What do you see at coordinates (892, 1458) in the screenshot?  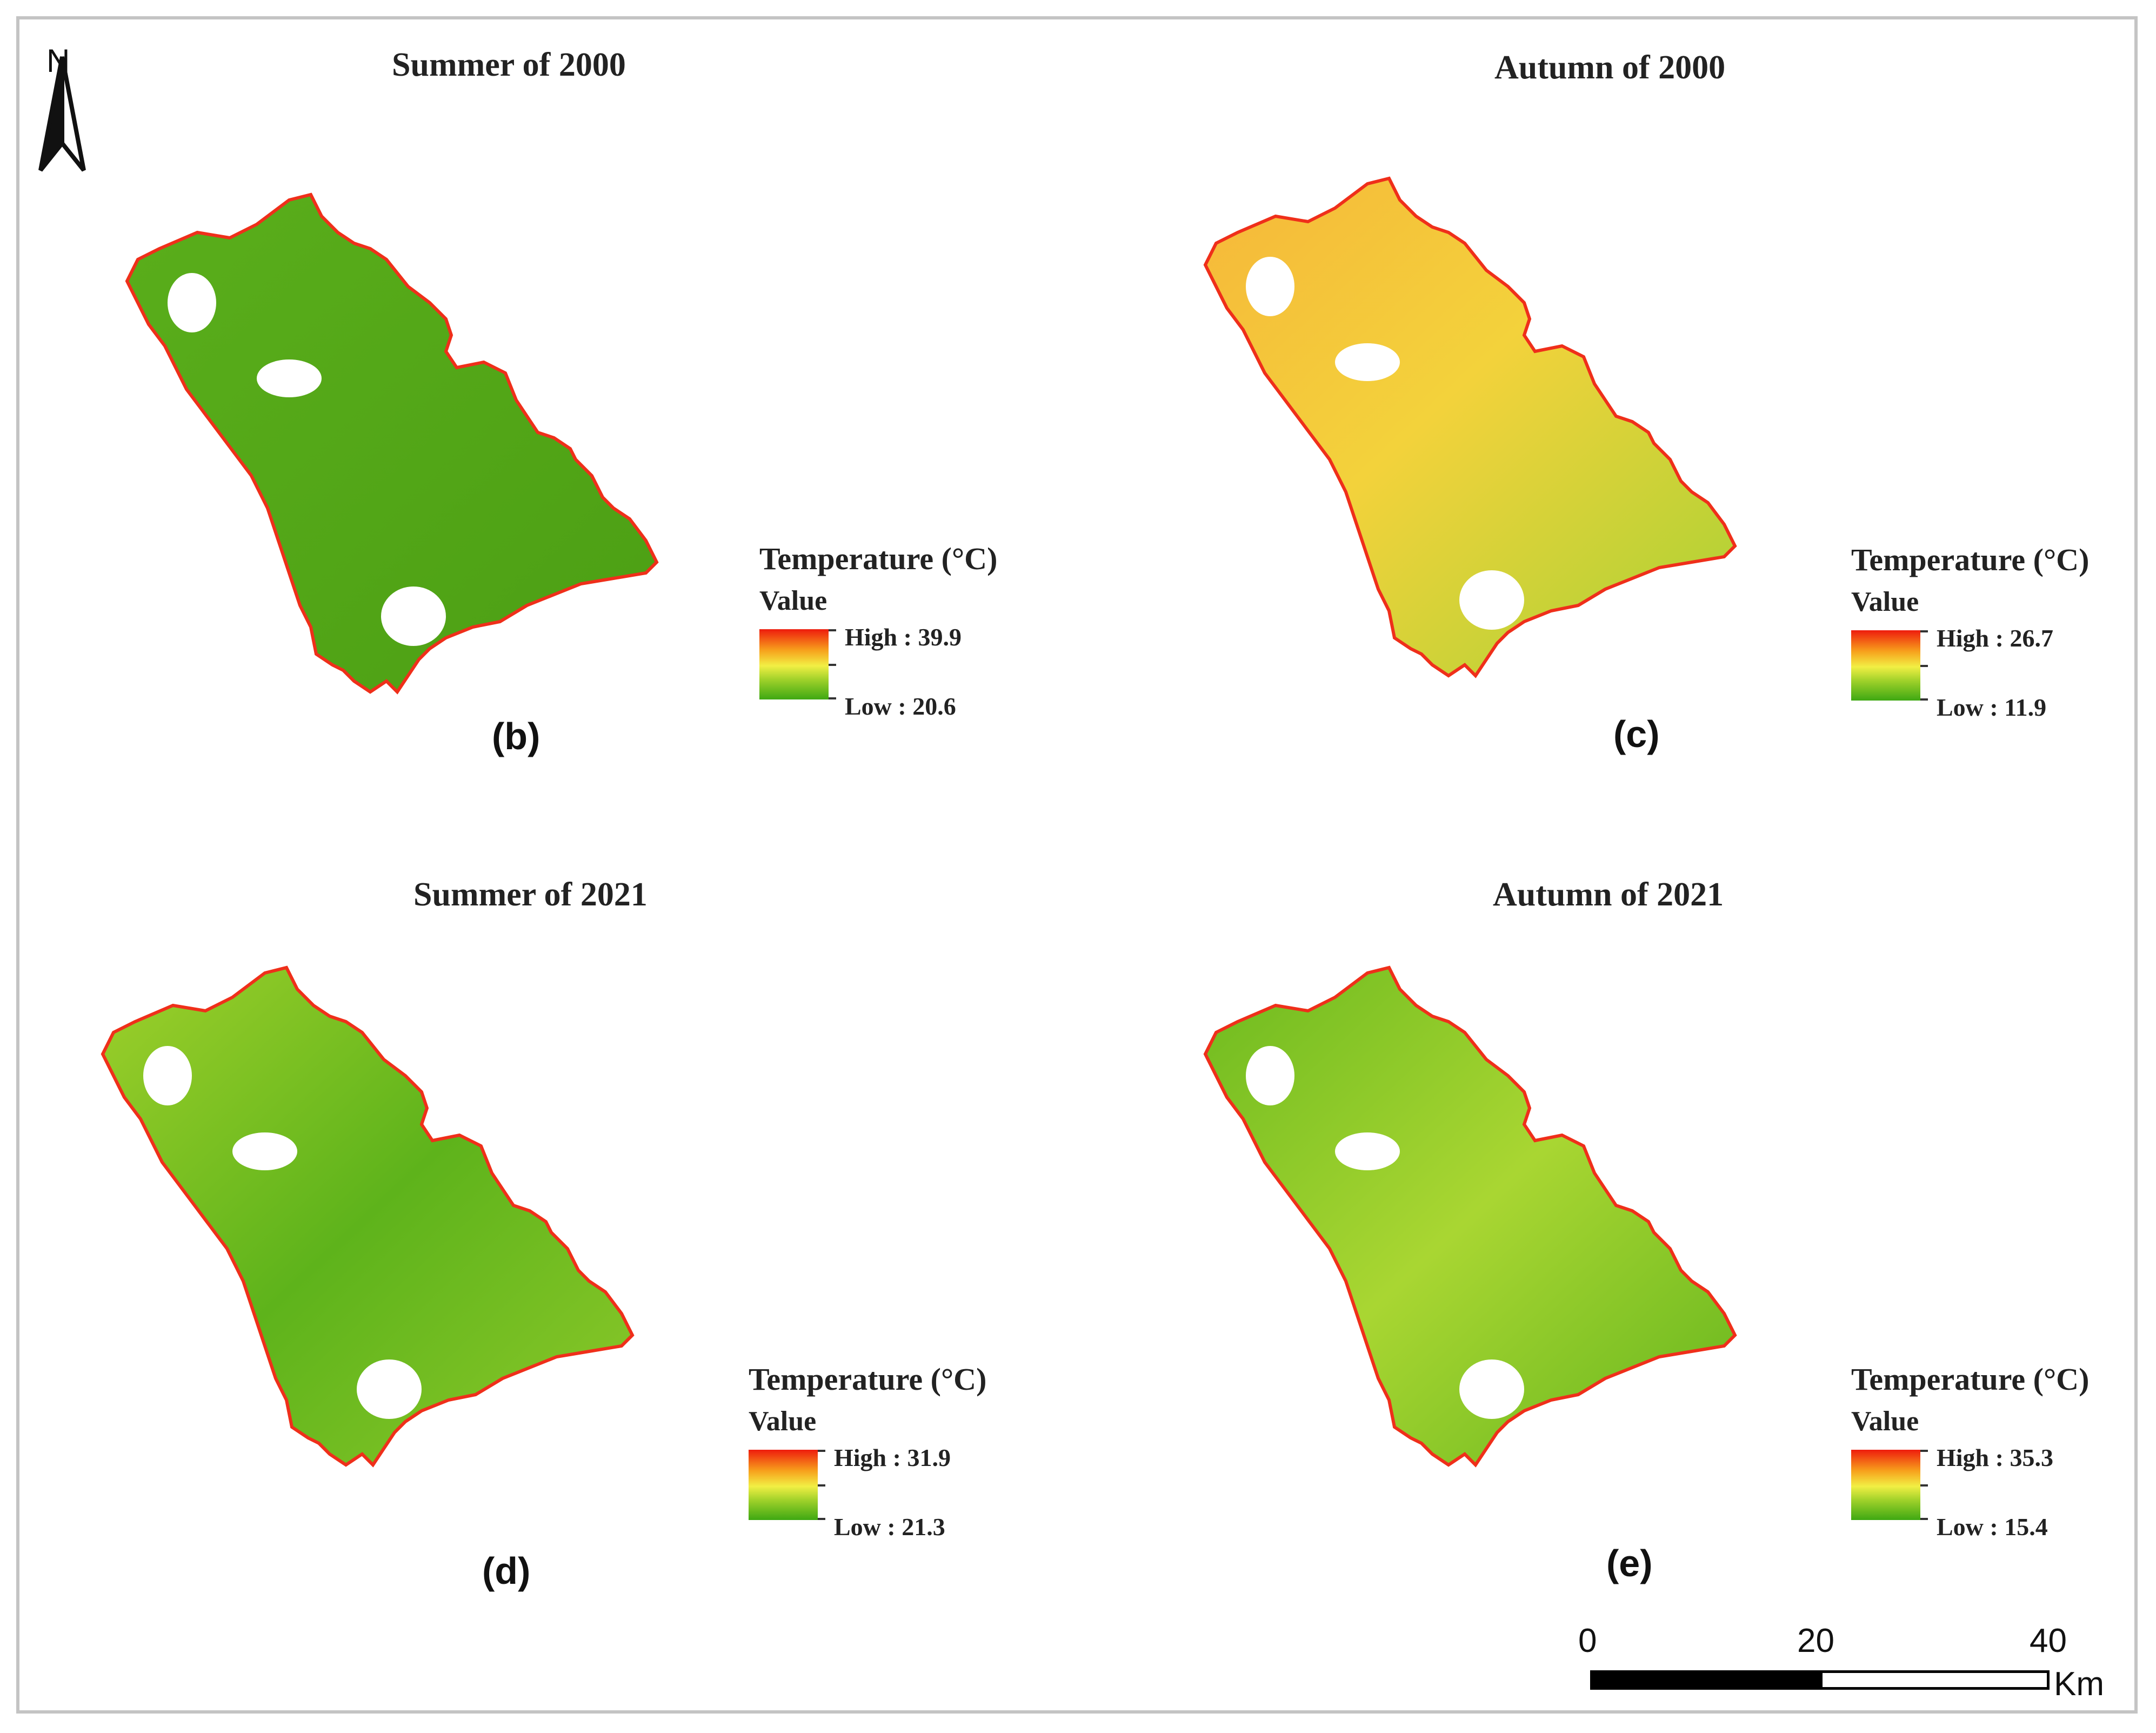 I see `legend-high: High : 31.9` at bounding box center [892, 1458].